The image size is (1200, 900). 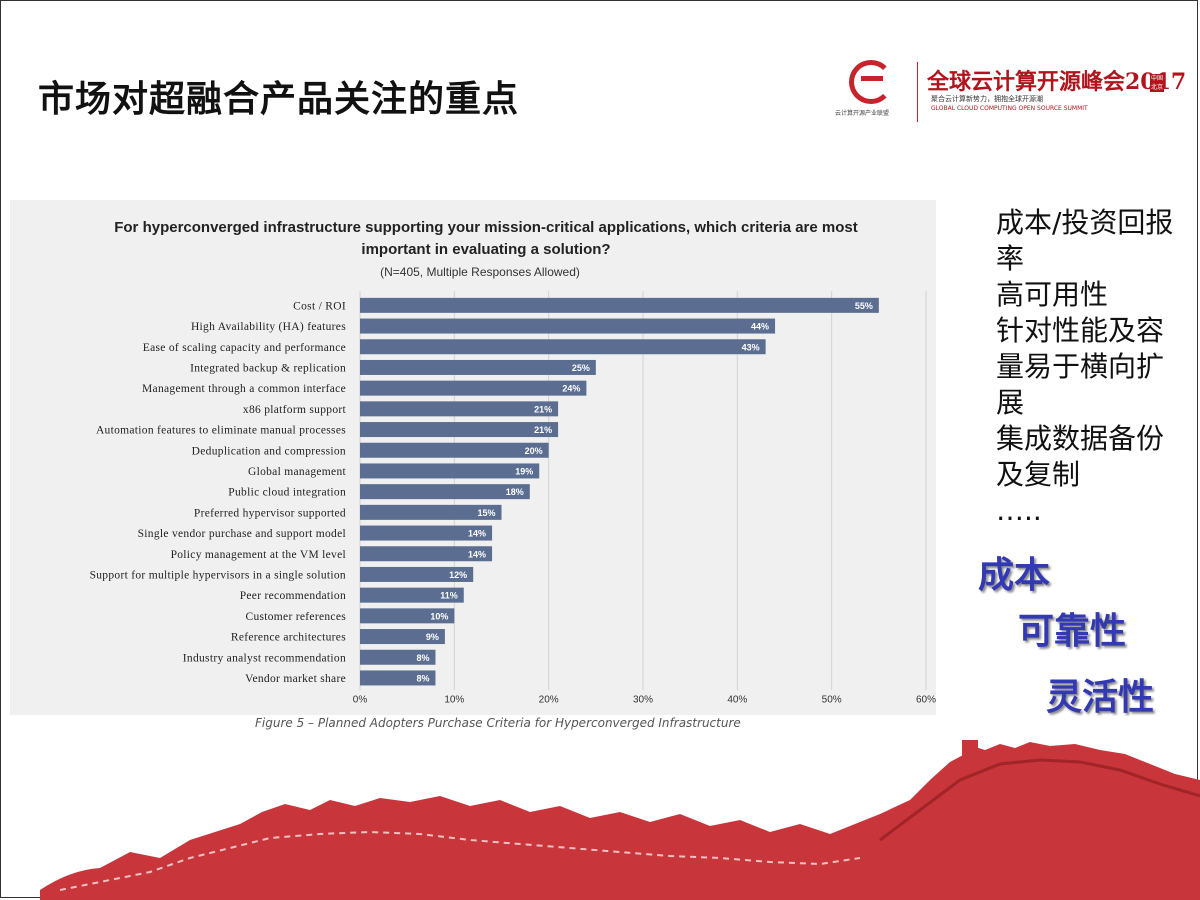 I want to click on category-label: Preferred hypervisor supported, so click(x=270, y=513).